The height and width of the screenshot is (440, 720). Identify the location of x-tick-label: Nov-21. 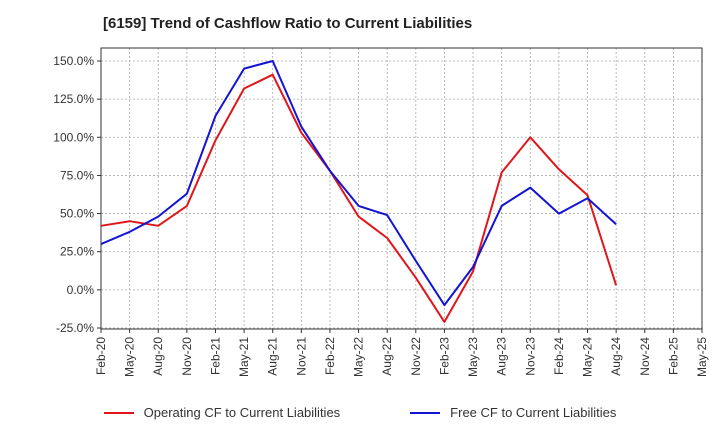
(301, 356).